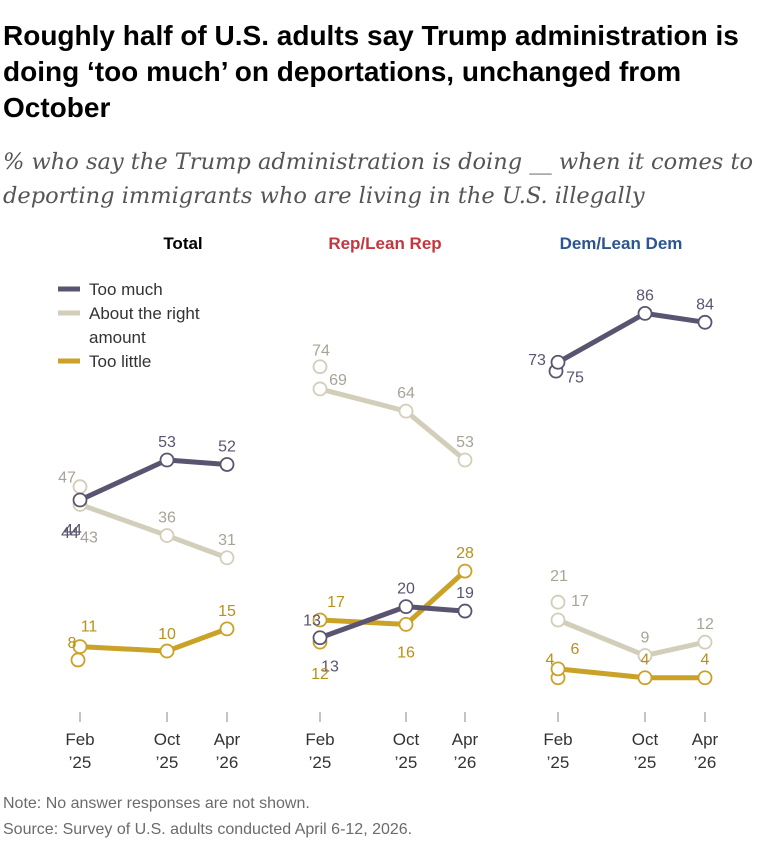 The height and width of the screenshot is (865, 768). I want to click on data-label: 28, so click(465, 553).